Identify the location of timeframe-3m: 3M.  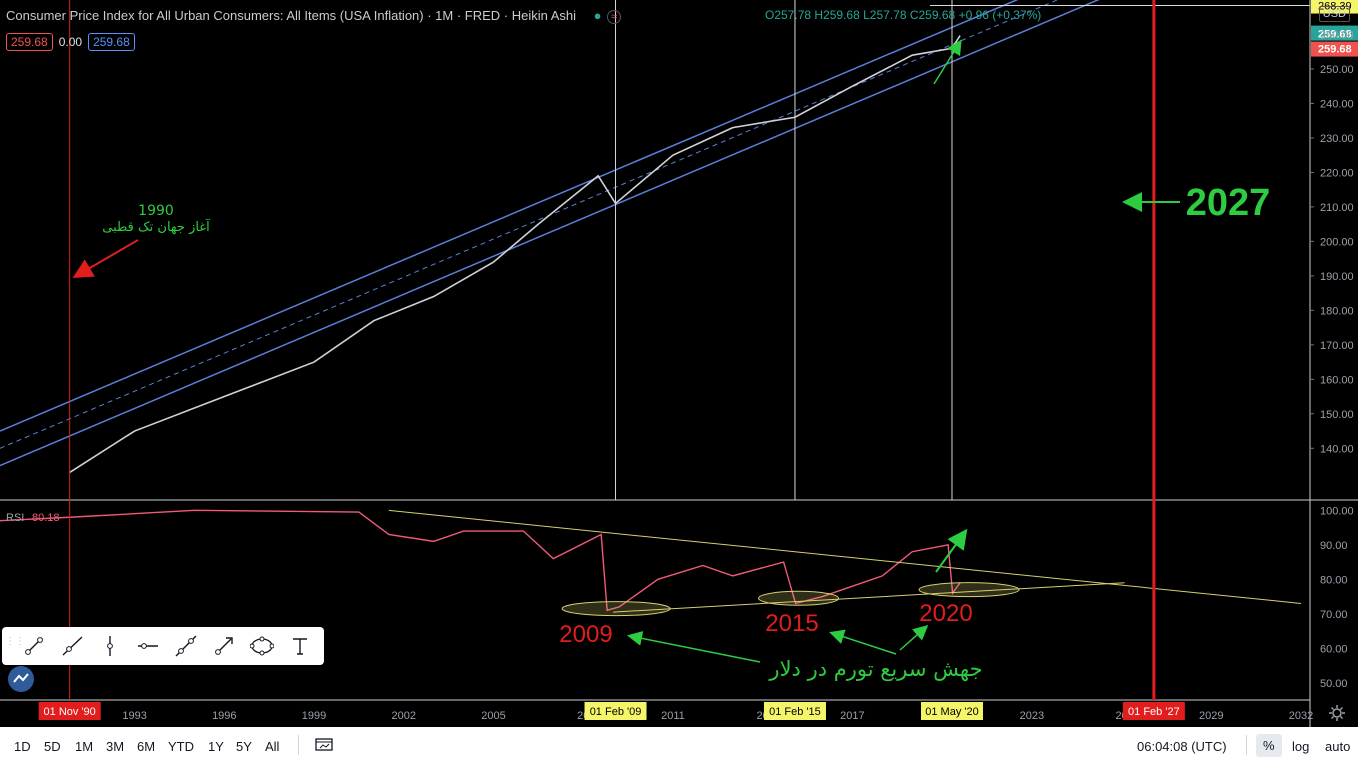
(115, 746).